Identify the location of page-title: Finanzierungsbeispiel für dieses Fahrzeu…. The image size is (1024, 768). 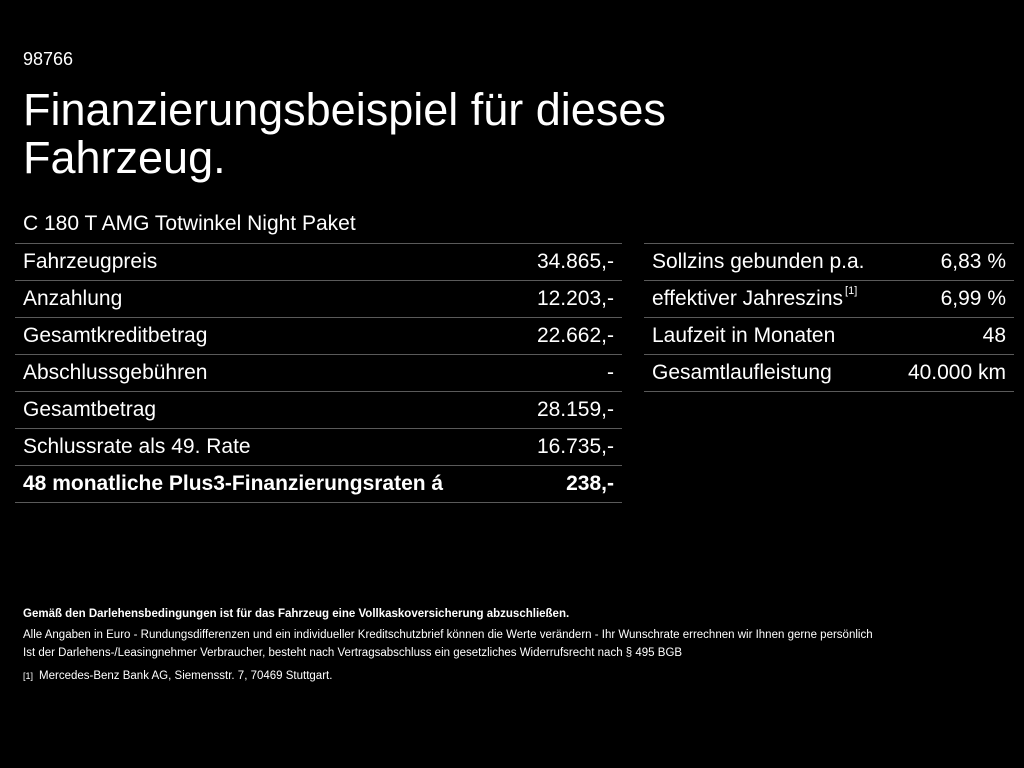
(344, 133).